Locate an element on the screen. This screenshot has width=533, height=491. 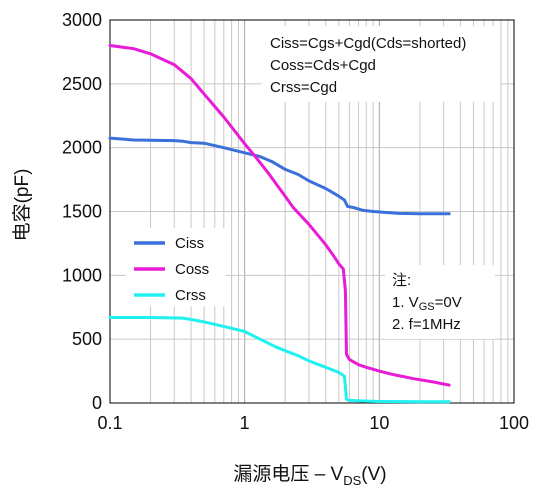
legend-label-ciss: Ciss is located at coordinates (189, 243).